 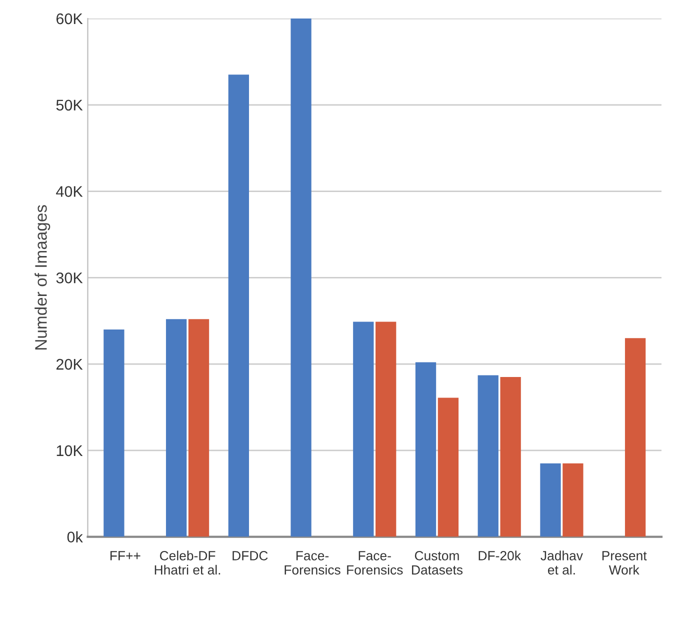 I want to click on y-tick-label: 0k, so click(x=75, y=536).